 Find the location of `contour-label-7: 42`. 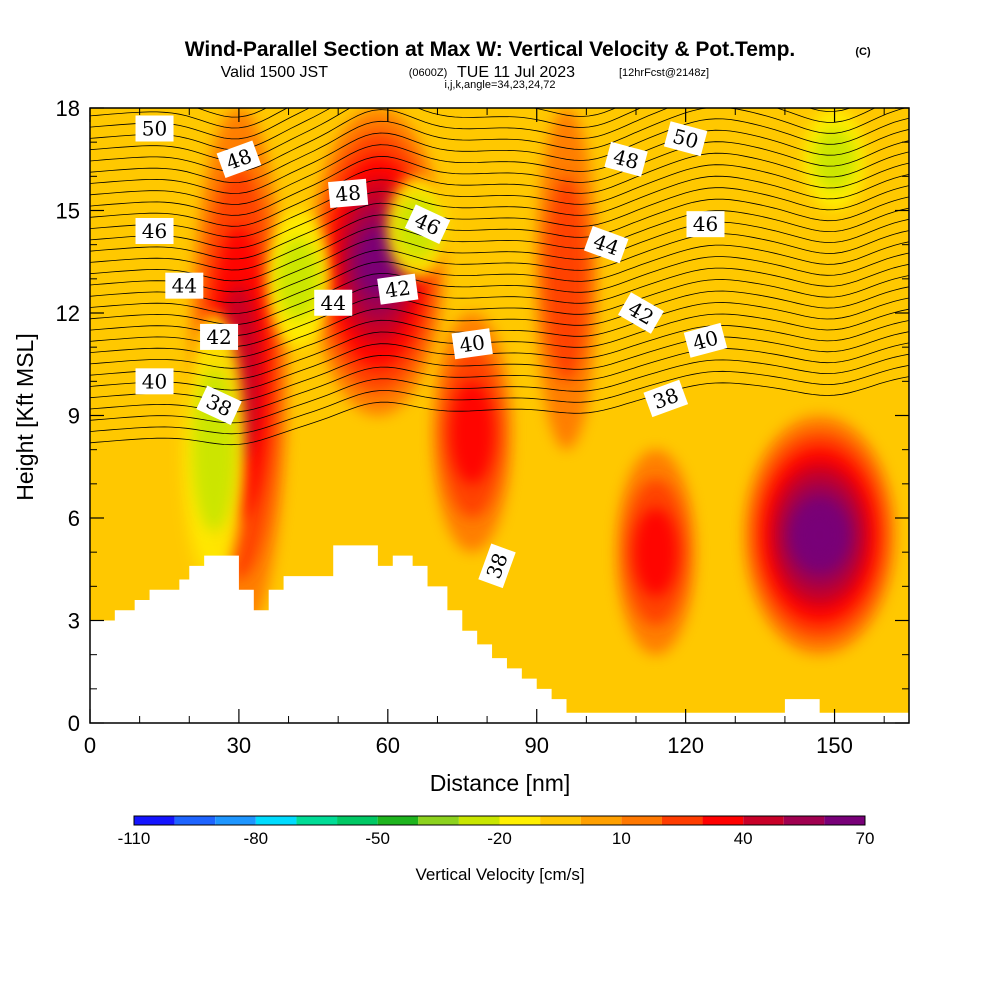

contour-label-7: 42 is located at coordinates (398, 289).